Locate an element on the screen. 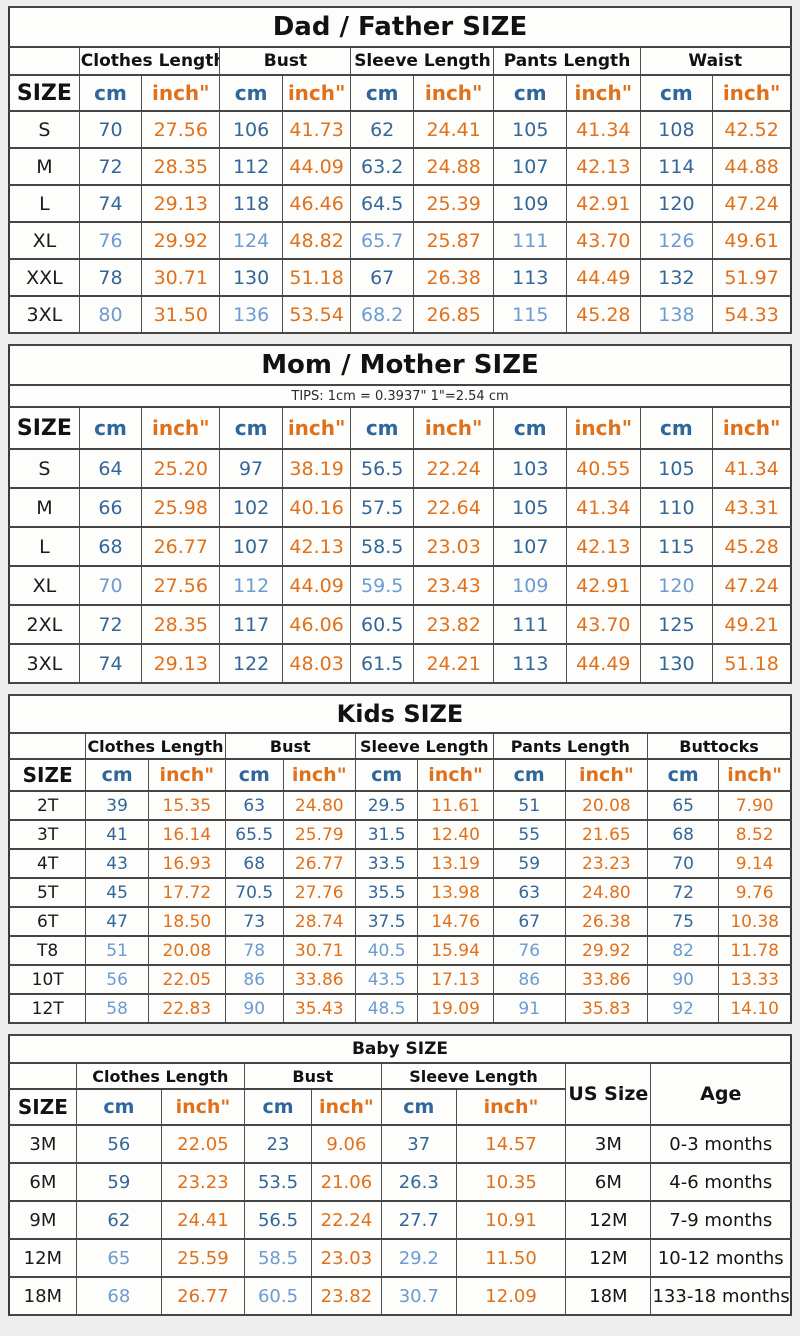 This screenshot has width=800, height=1336. cm-value: 105 is located at coordinates (676, 468).